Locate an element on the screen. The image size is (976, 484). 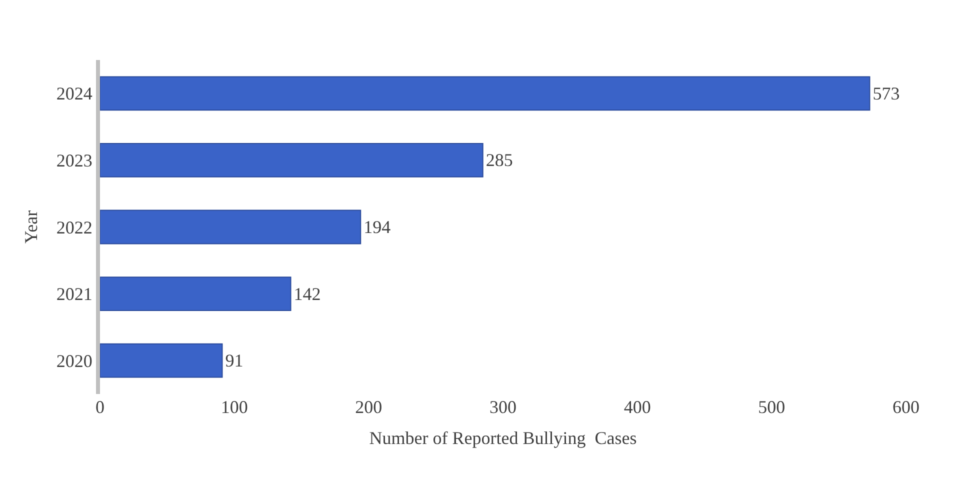
x-tick-label: 200 is located at coordinates (368, 407).